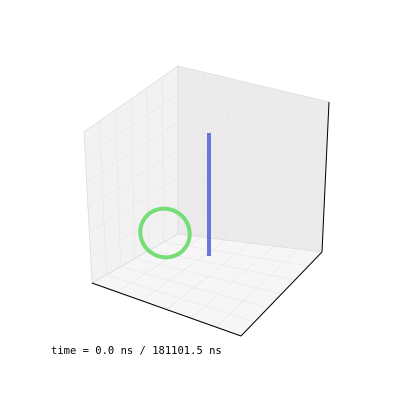 This screenshot has width=400, height=405. Describe the element at coordinates (165, 233) in the screenshot. I see `green-loop` at that location.